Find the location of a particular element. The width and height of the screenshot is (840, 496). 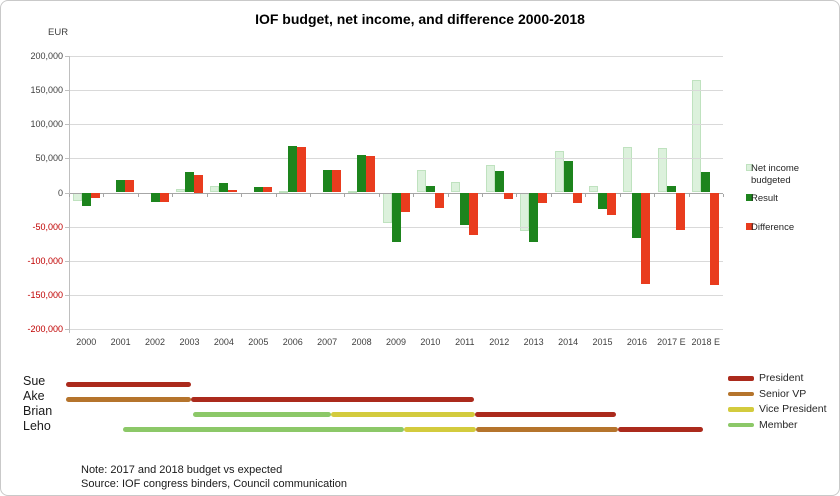

timeline-segment-leho-vice-president is located at coordinates (440, 430).